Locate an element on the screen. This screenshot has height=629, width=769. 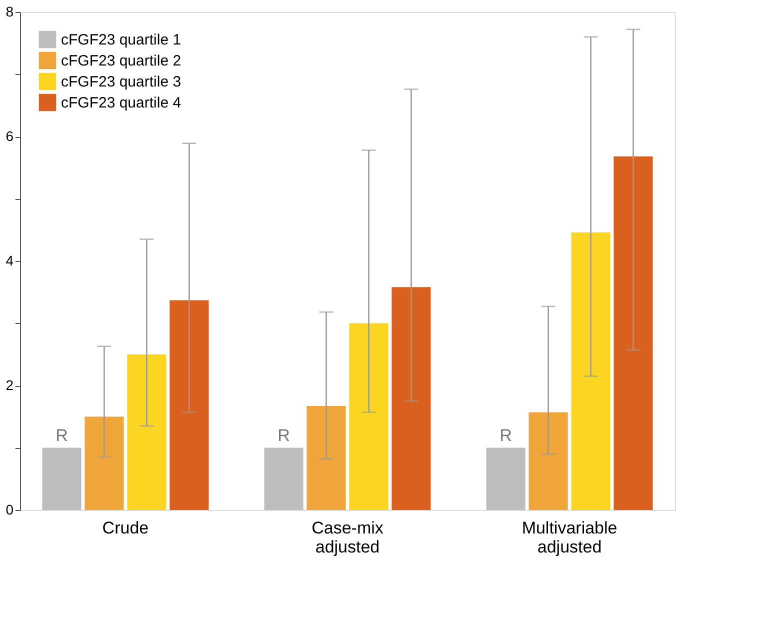
y-tick-label: 6 is located at coordinates (10, 136).